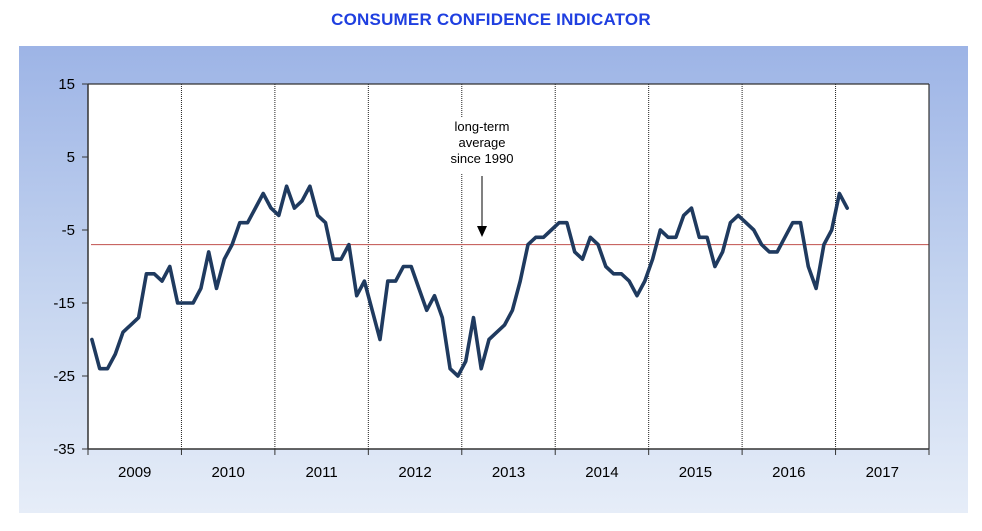 The height and width of the screenshot is (531, 982). I want to click on x-tick-label: 2011, so click(321, 472).